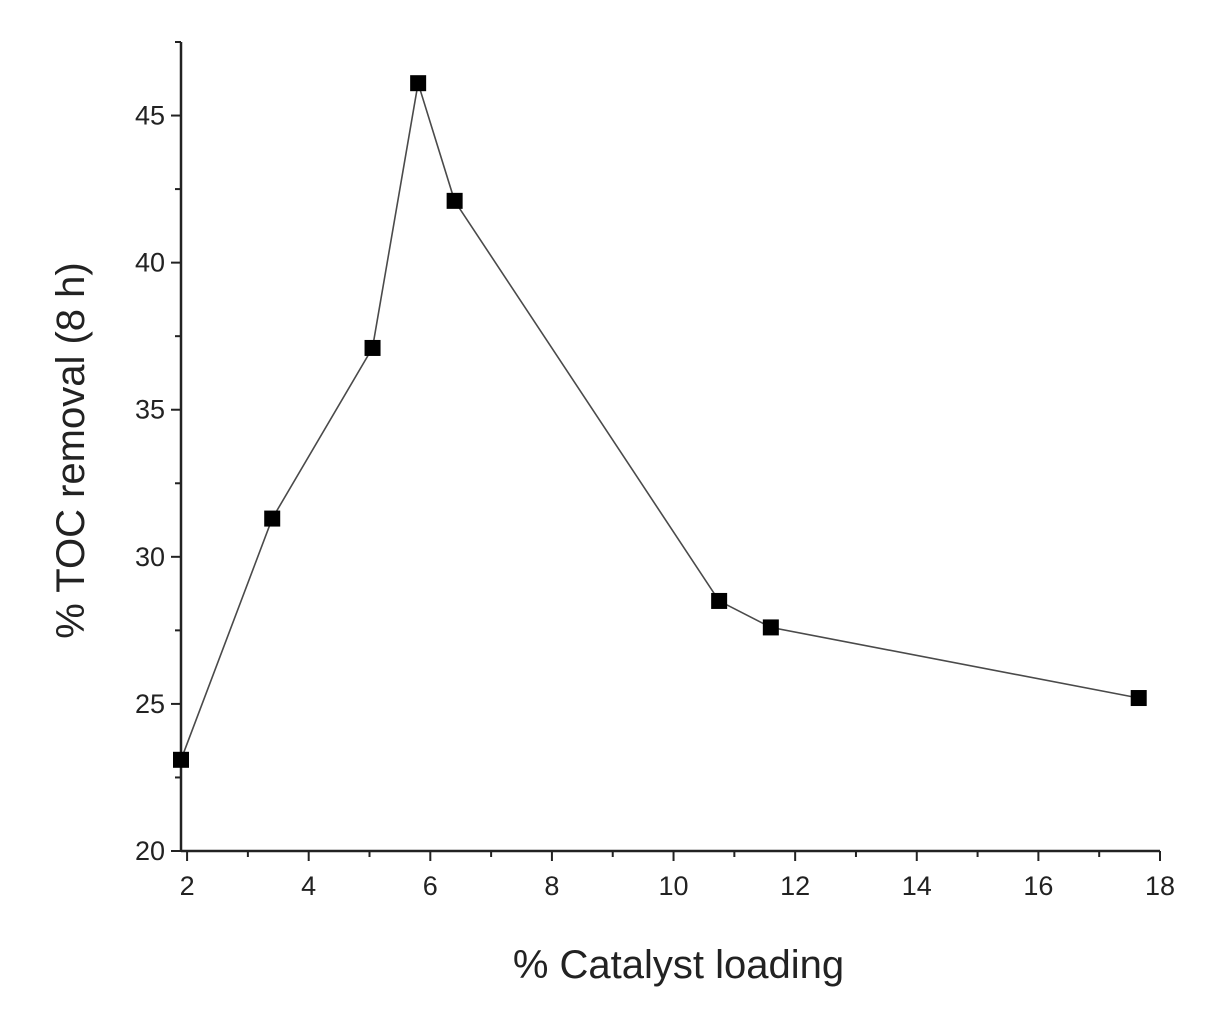  What do you see at coordinates (308, 886) in the screenshot?
I see `x-tick-label: 4` at bounding box center [308, 886].